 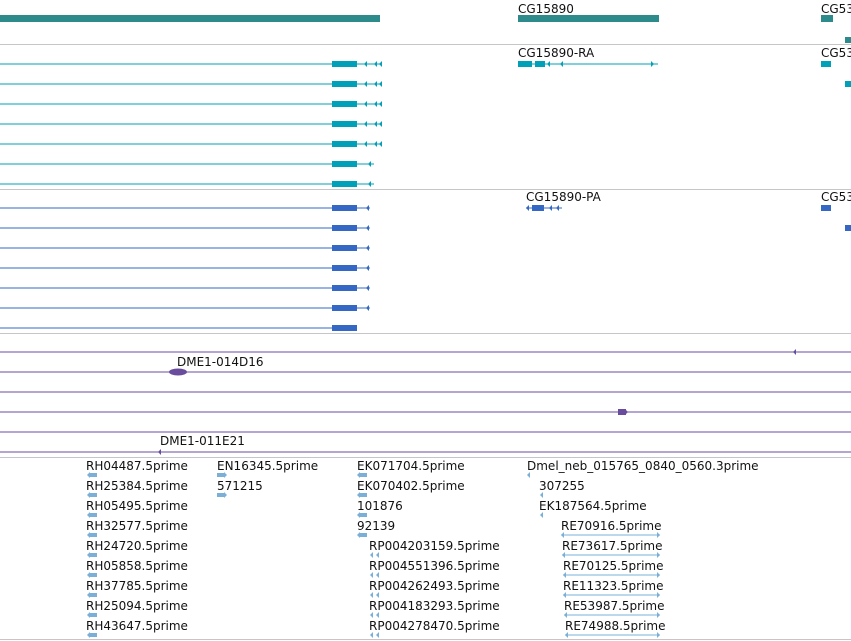 What do you see at coordinates (593, 506) in the screenshot?
I see `est-label: EK187564.5prime` at bounding box center [593, 506].